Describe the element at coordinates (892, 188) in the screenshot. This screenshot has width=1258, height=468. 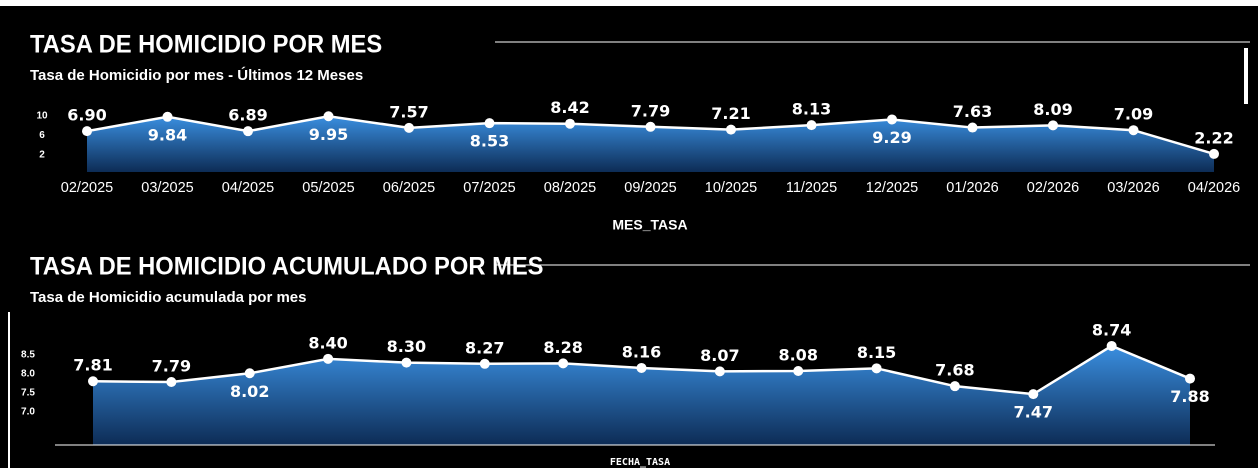
I see `x-tick-label: 12/2025` at that location.